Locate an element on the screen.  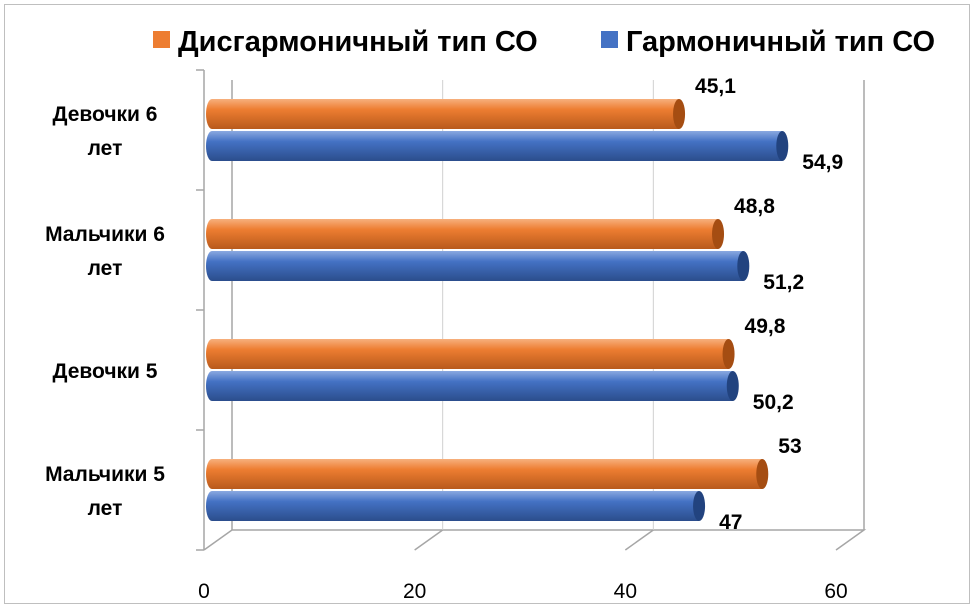
data-label: 53 is located at coordinates (789, 446).